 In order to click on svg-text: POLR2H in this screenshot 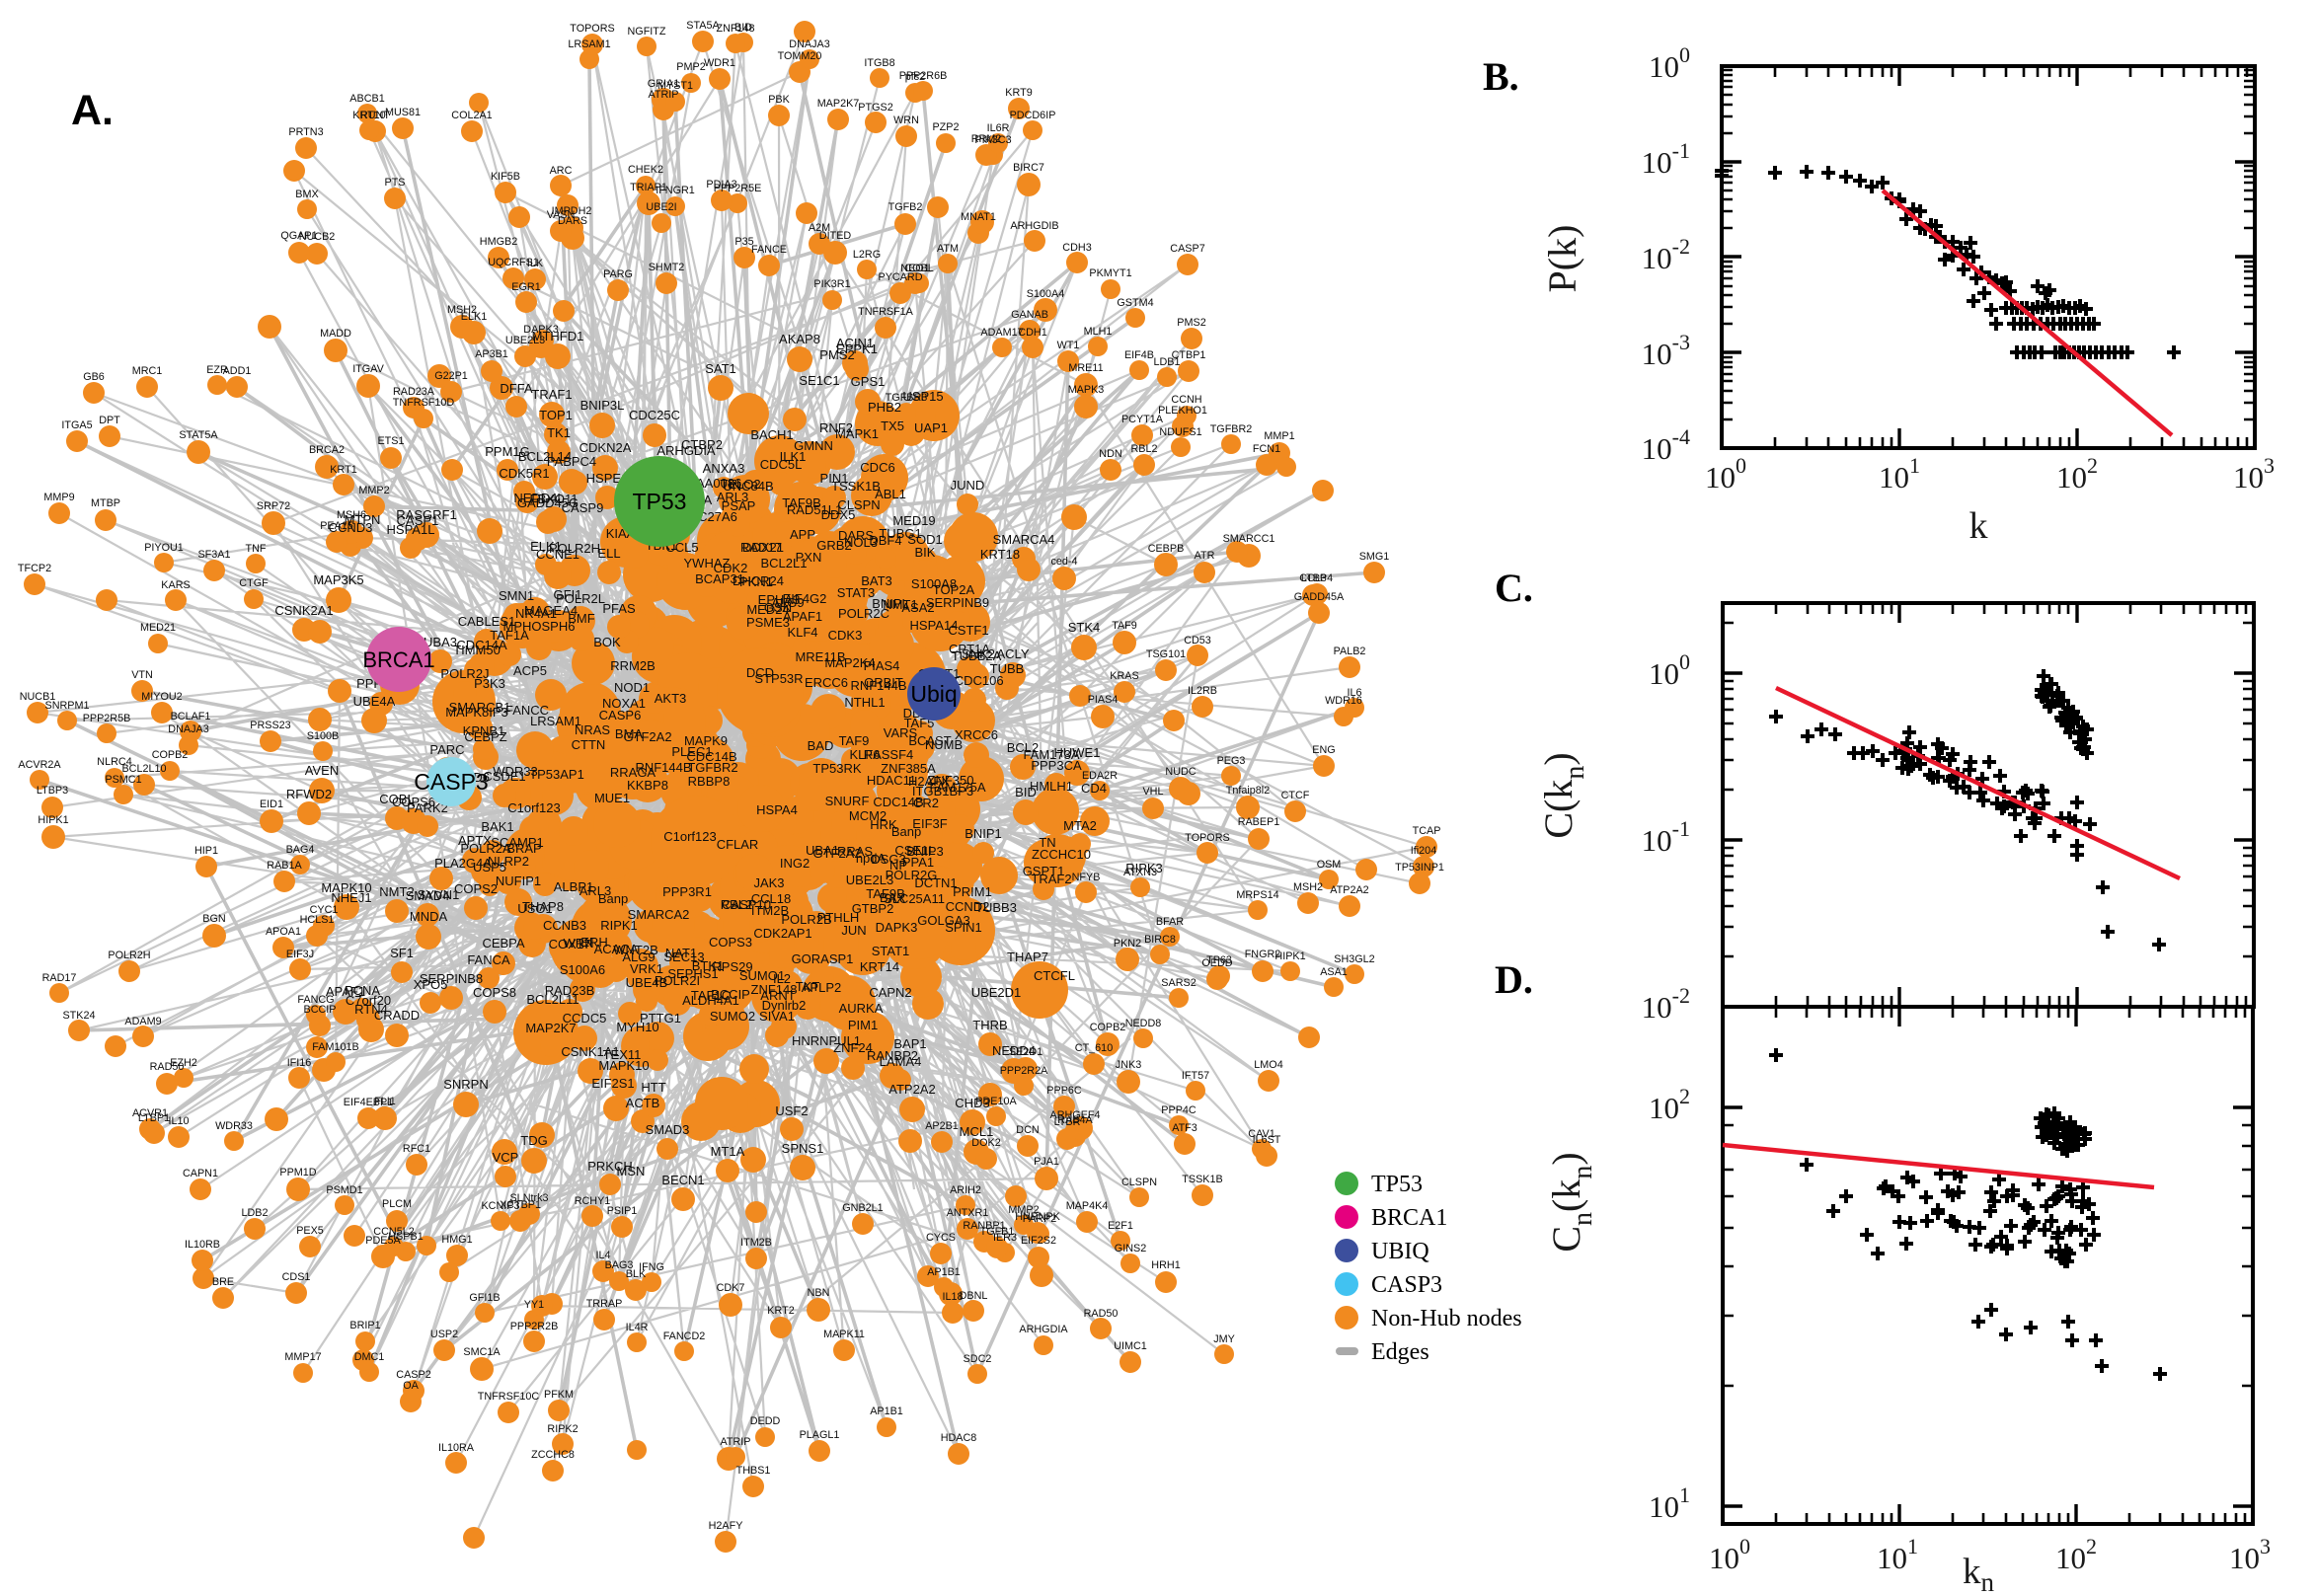, I will do `click(129, 955)`.